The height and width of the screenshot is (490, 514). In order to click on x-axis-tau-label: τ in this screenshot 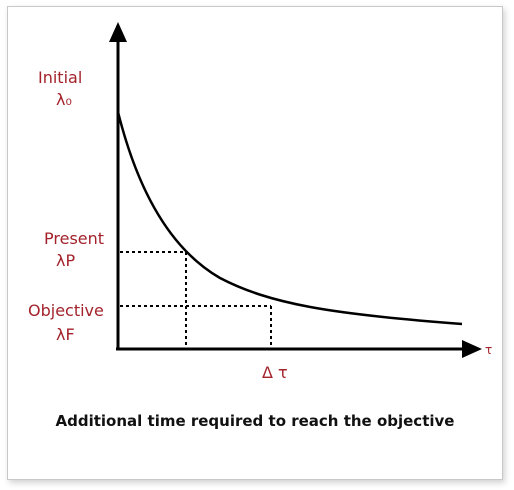, I will do `click(488, 350)`.